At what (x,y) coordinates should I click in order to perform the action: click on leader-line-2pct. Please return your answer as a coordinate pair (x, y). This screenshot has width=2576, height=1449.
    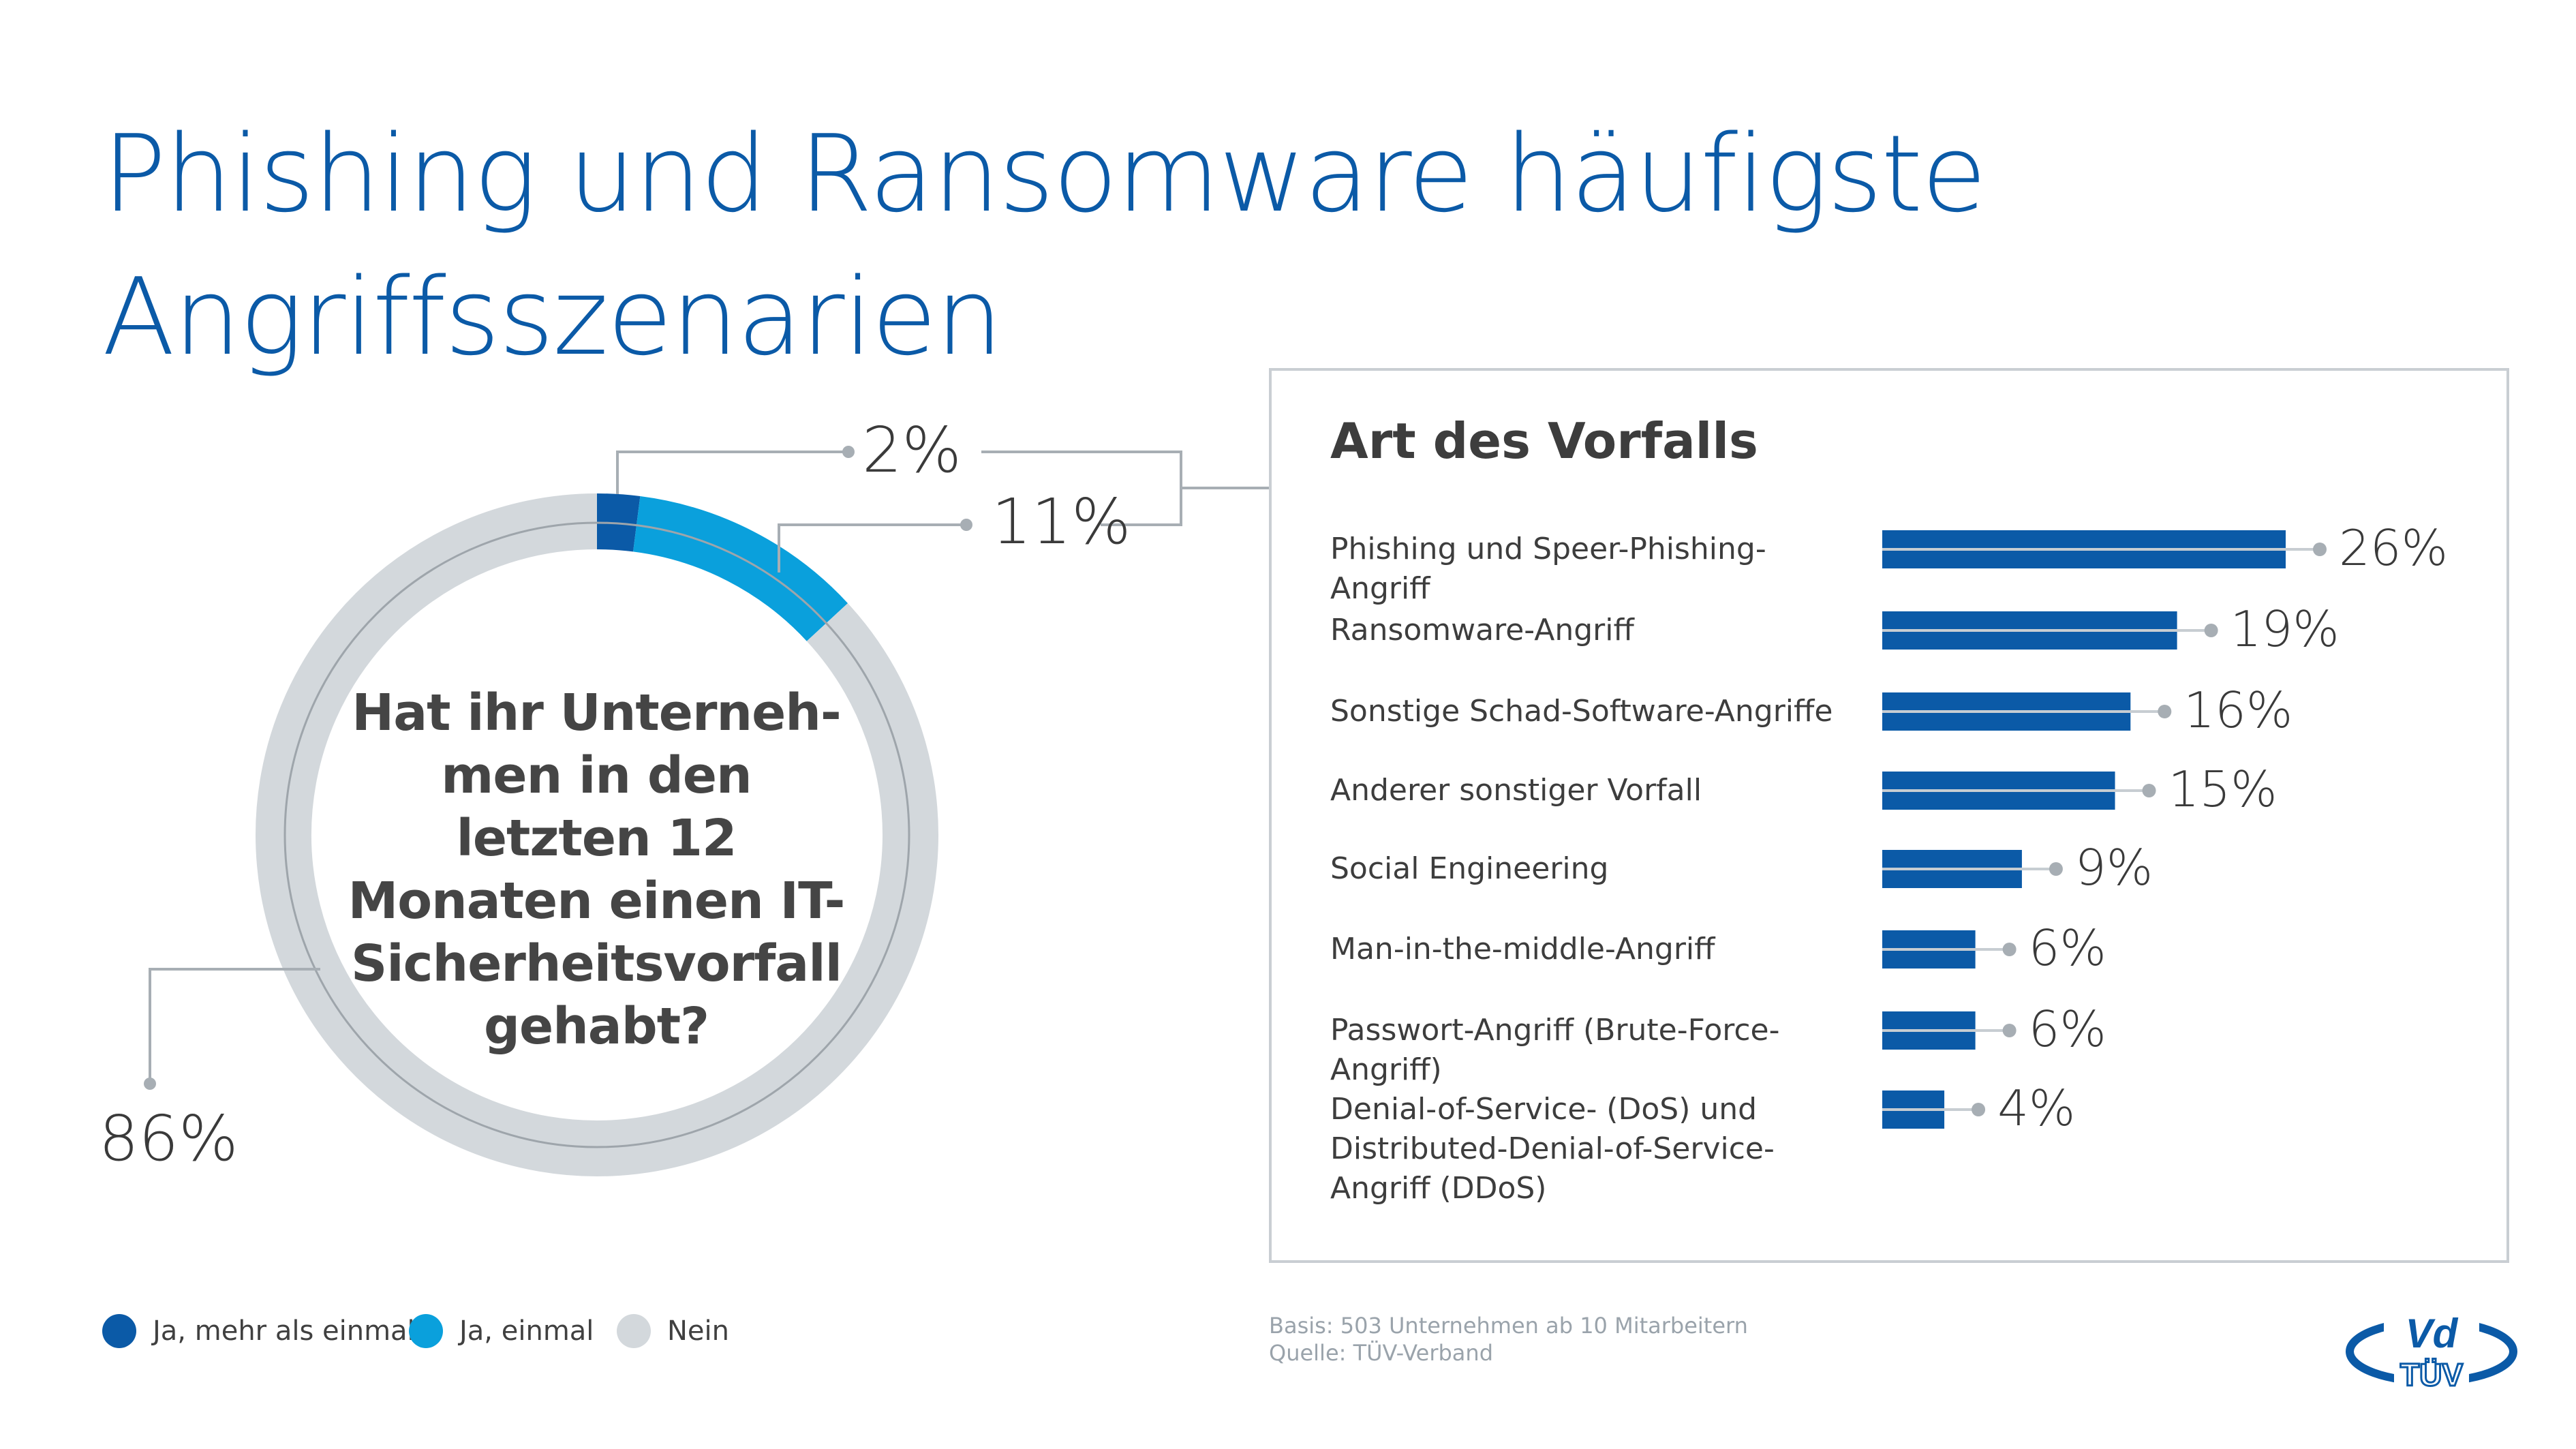
    Looking at the image, I should click on (732, 472).